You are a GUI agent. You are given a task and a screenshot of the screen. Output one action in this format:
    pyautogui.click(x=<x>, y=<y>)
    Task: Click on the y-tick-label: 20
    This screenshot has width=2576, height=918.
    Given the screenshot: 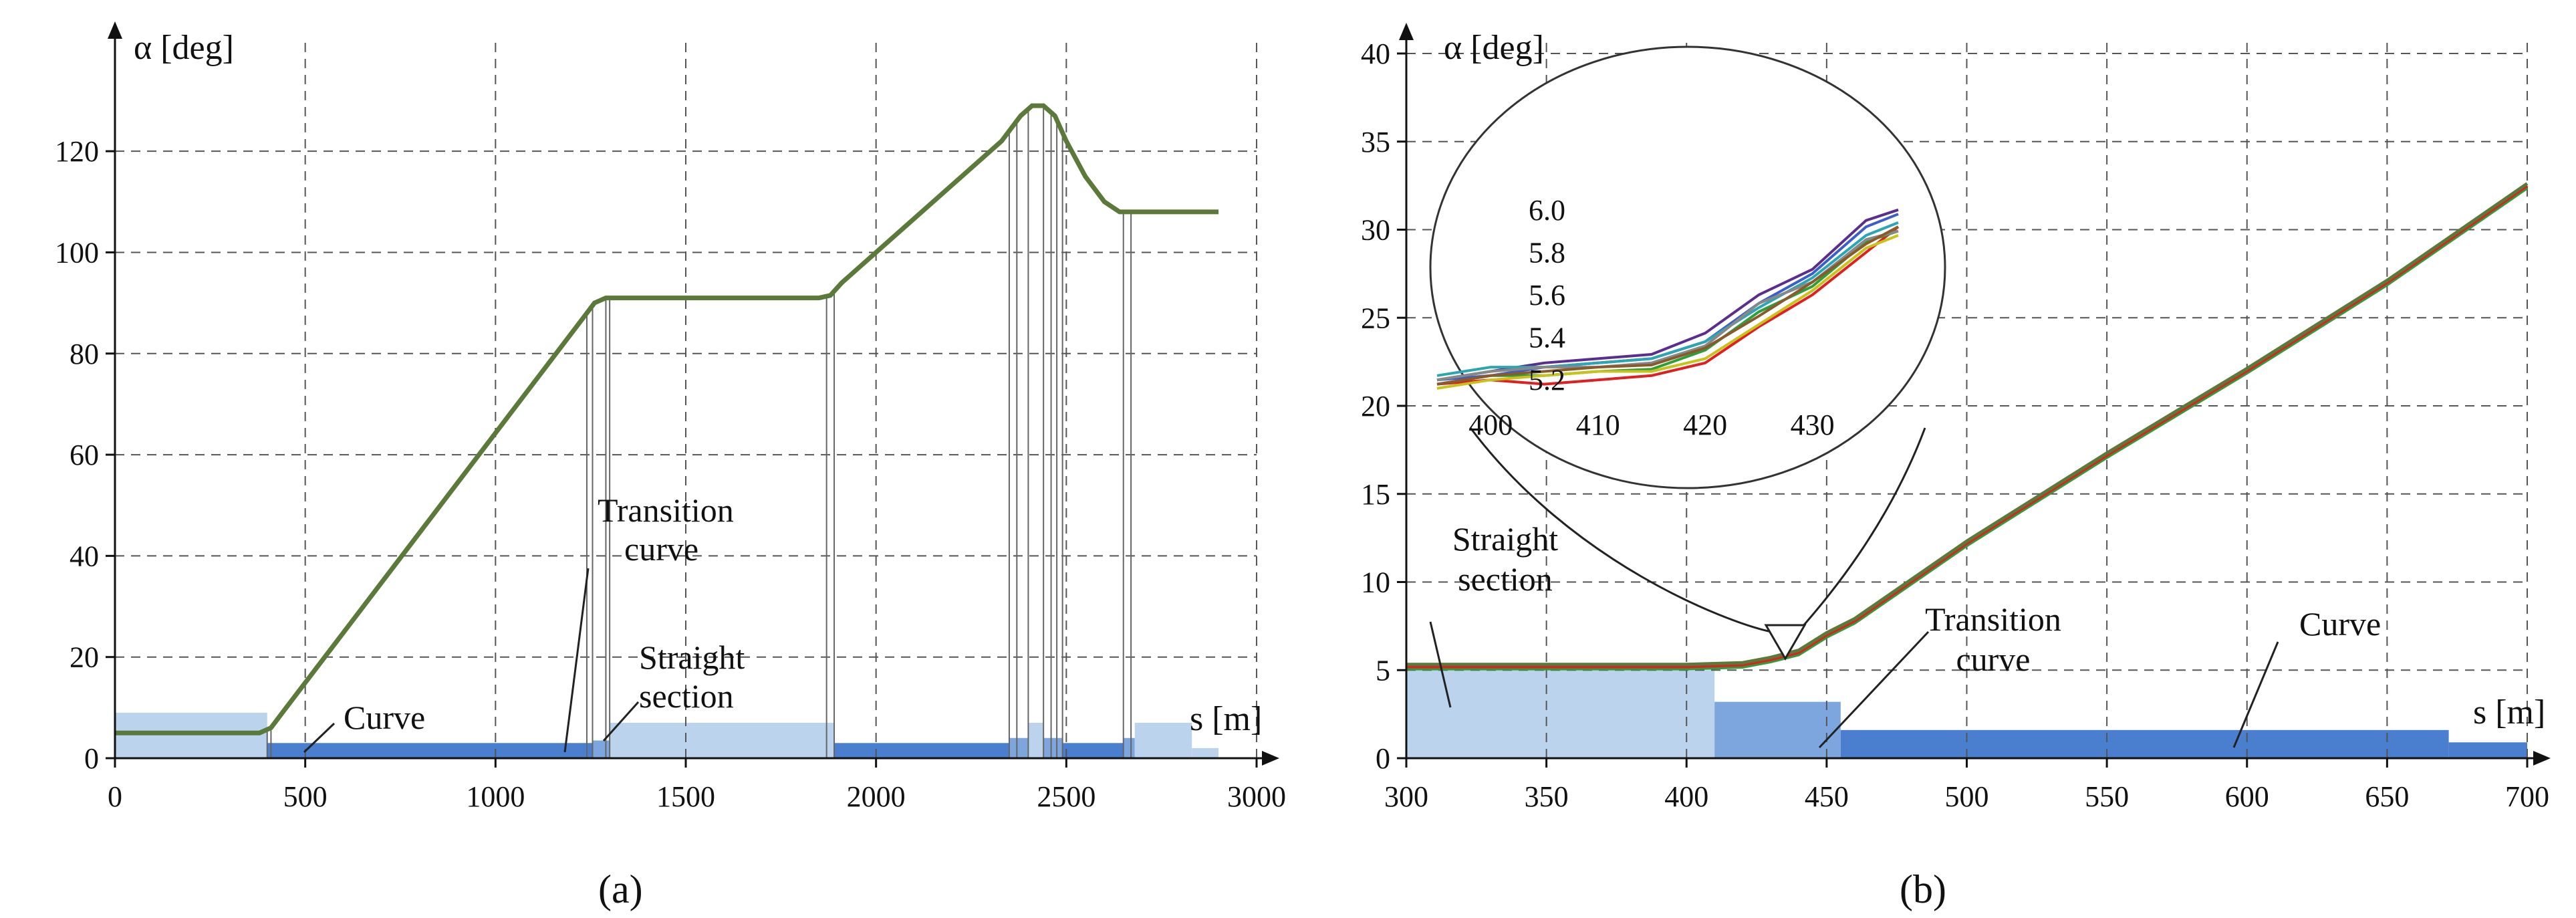 What is the action you would take?
    pyautogui.click(x=84, y=657)
    